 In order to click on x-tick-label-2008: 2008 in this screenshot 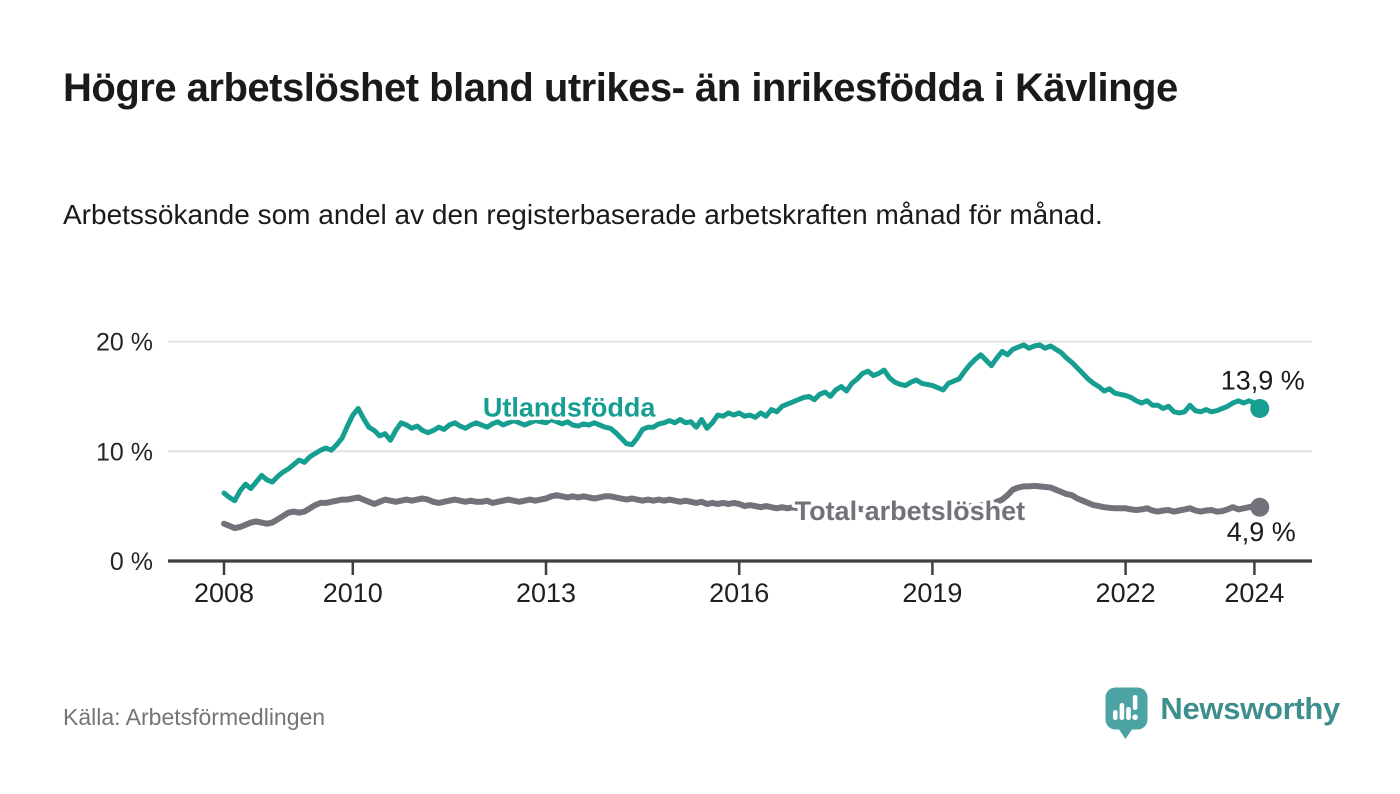, I will do `click(224, 593)`.